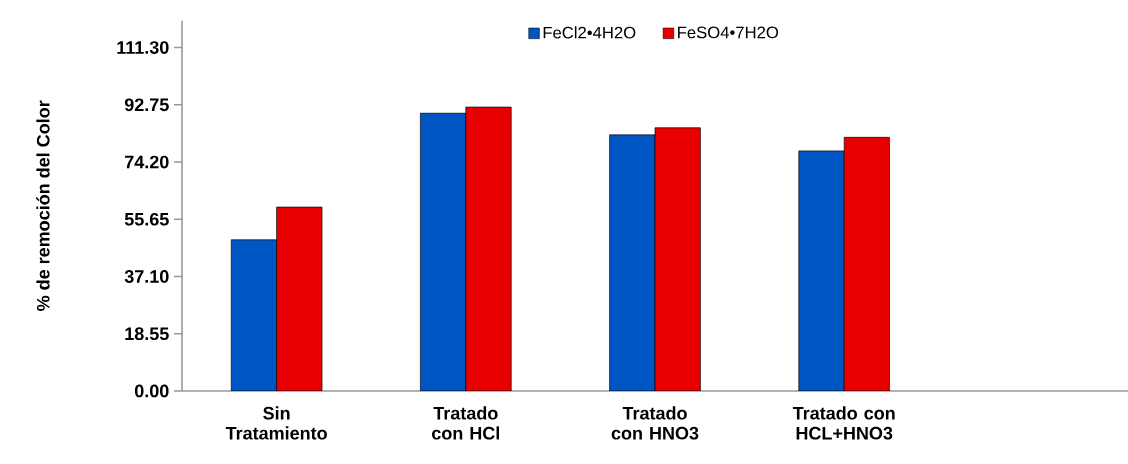 The image size is (1128, 464). What do you see at coordinates (276, 423) in the screenshot?
I see `x-tick-label: Sin Tratamiento` at bounding box center [276, 423].